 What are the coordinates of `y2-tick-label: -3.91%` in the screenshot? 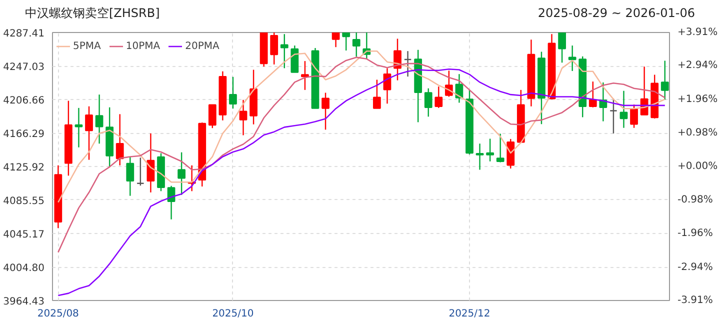 It's located at (695, 300).